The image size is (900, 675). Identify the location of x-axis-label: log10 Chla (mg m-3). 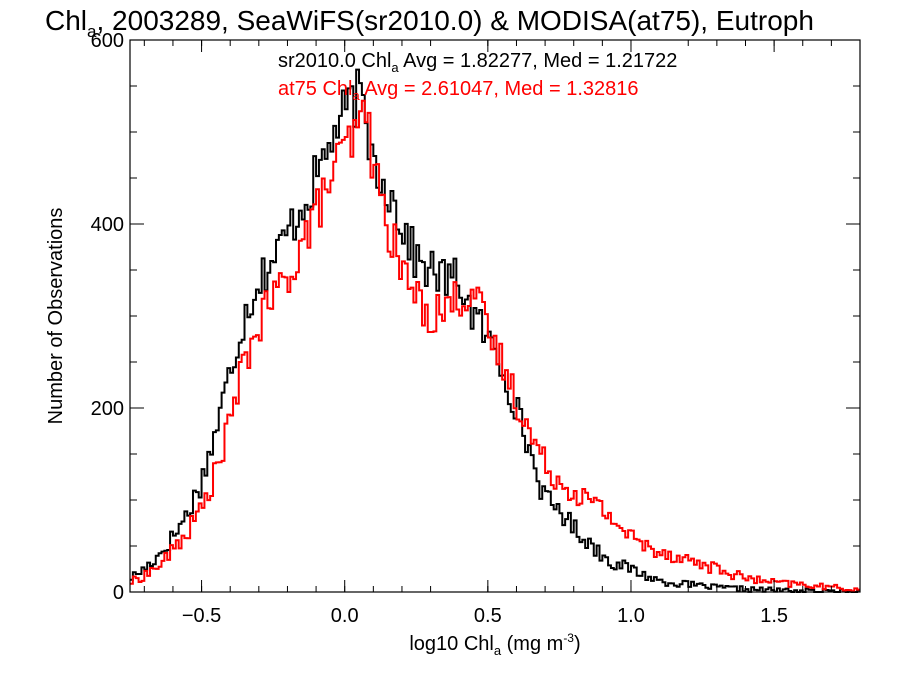
(494, 644).